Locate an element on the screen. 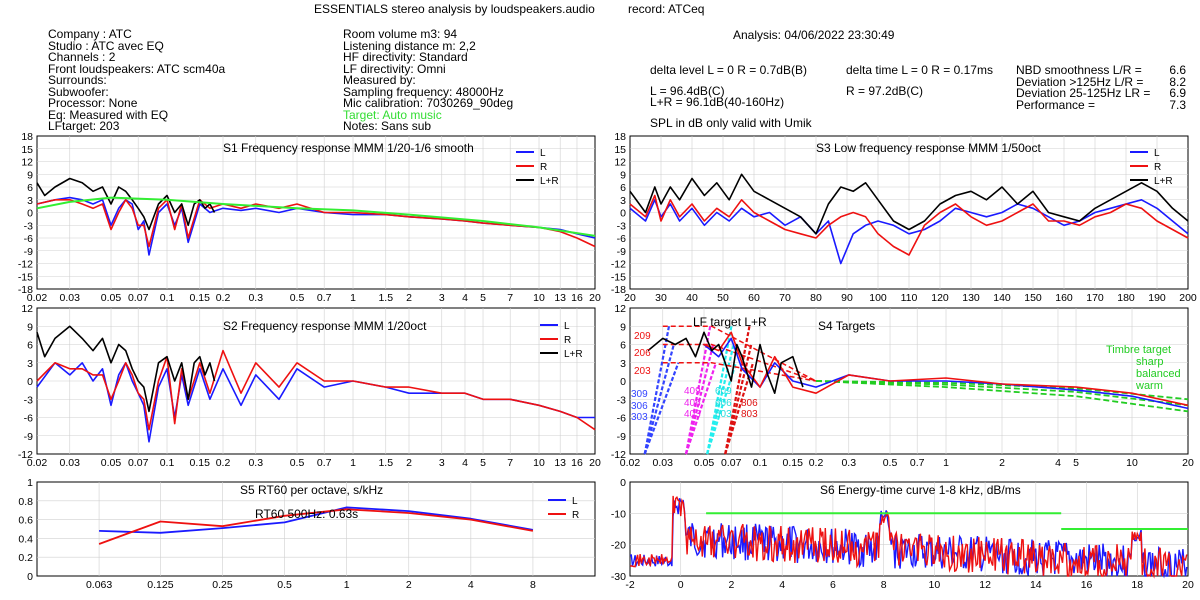 This screenshot has height=600, width=1200. s4-lf-label: 306 is located at coordinates (639, 406).